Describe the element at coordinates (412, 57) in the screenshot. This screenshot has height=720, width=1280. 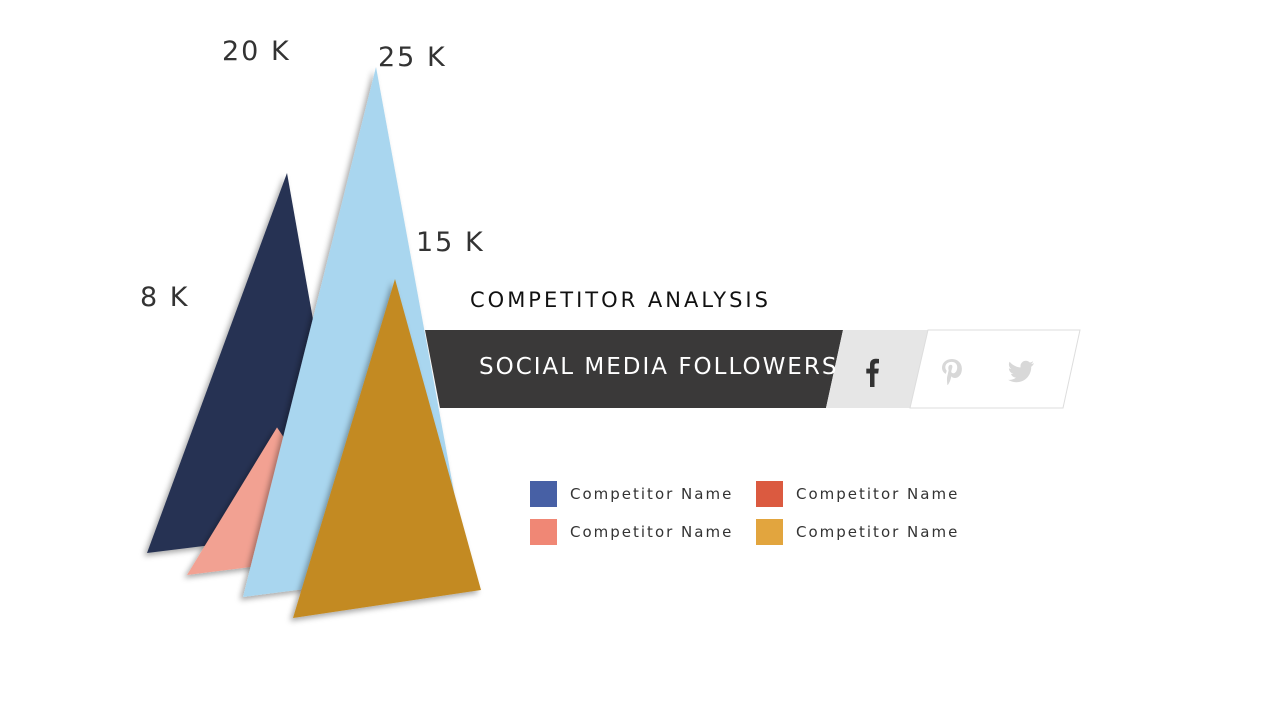
I see `value-label: 25 K` at that location.